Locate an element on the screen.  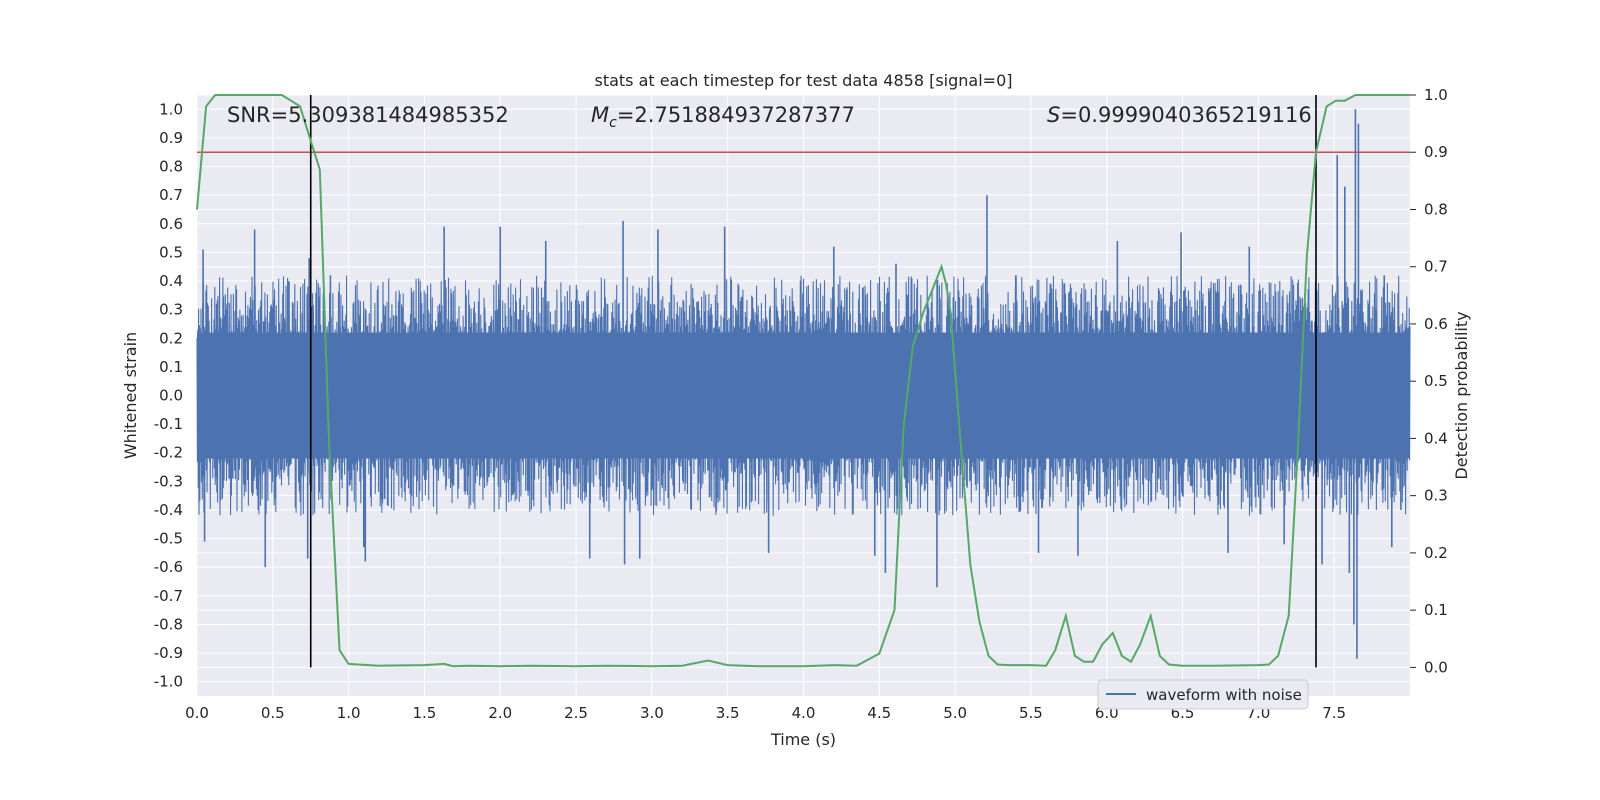
y-tick-label: 0.2 is located at coordinates (171, 338).